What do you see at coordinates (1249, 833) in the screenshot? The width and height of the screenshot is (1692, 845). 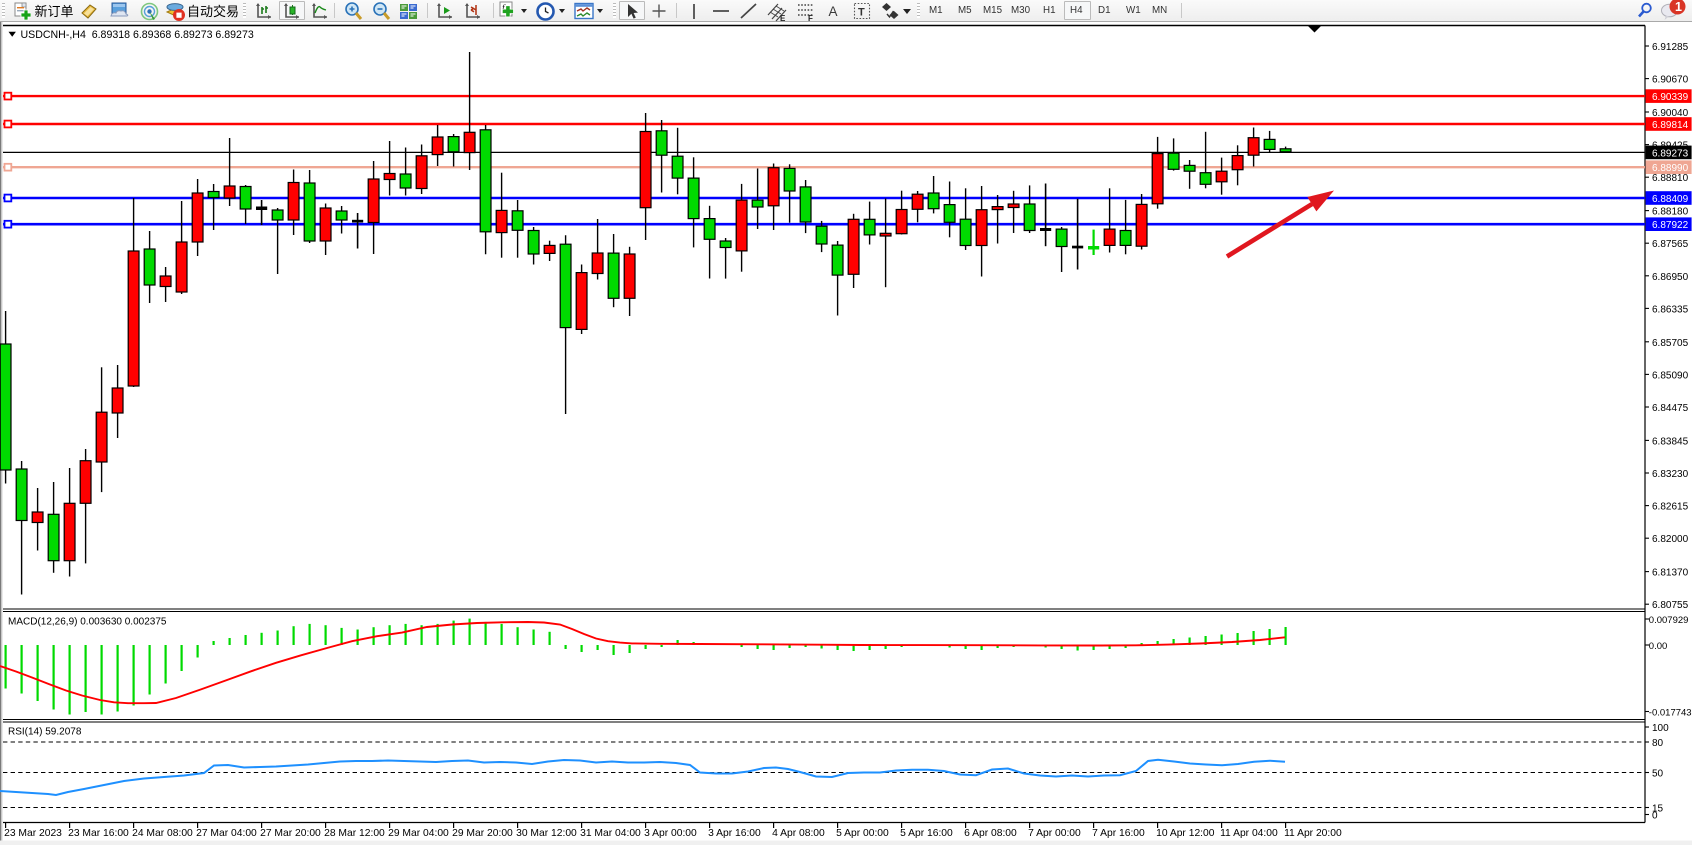 I see `svg-text: 11 Apr 04:00` at bounding box center [1249, 833].